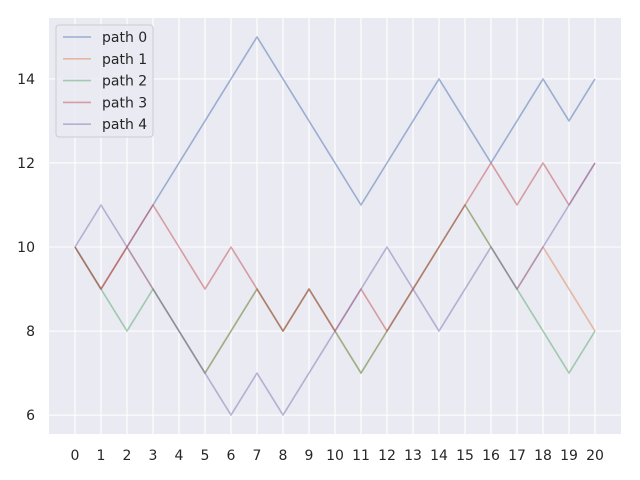  What do you see at coordinates (75, 456) in the screenshot?
I see `x-tick-label: 0` at bounding box center [75, 456].